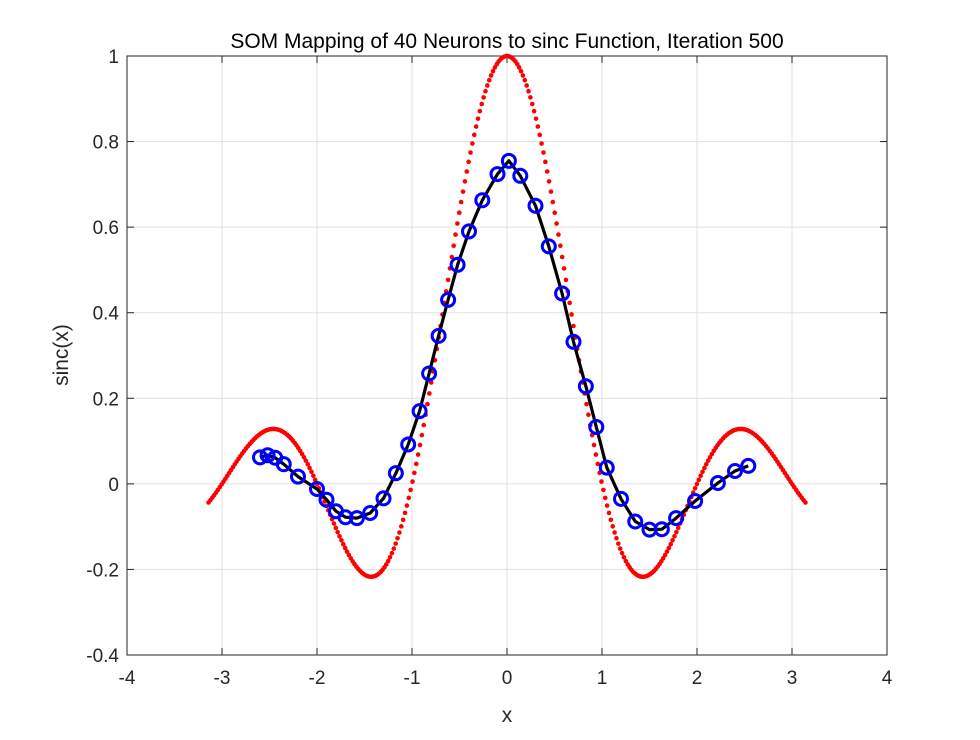 The height and width of the screenshot is (740, 980). Describe the element at coordinates (61, 355) in the screenshot. I see `y-axis-label: sinc(x)` at that location.